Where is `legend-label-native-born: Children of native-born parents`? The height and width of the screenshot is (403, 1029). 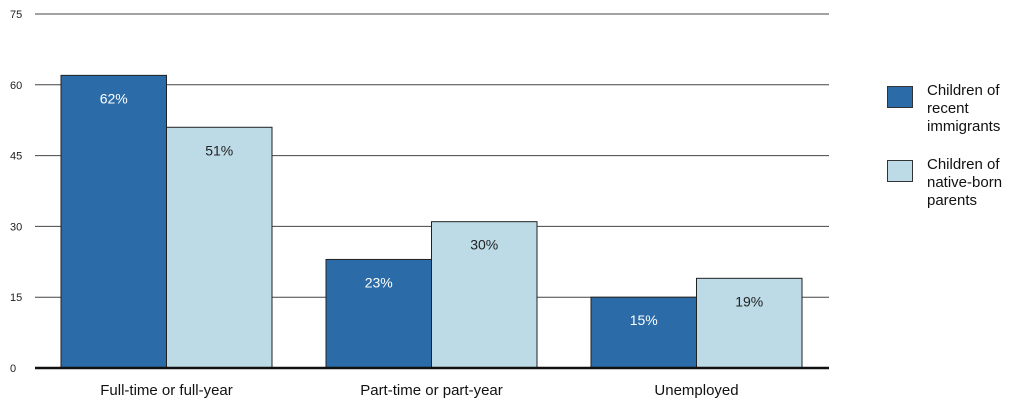
legend-label-native-born: Children of native-born parents is located at coordinates (965, 182).